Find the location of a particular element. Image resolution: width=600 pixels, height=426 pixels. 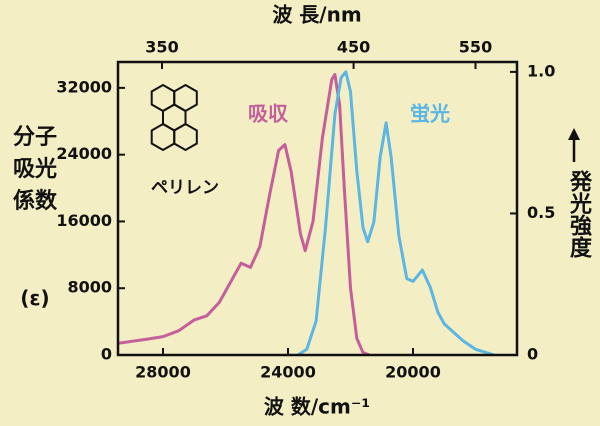

y2-axis-title: 発光強度 is located at coordinates (578, 214).